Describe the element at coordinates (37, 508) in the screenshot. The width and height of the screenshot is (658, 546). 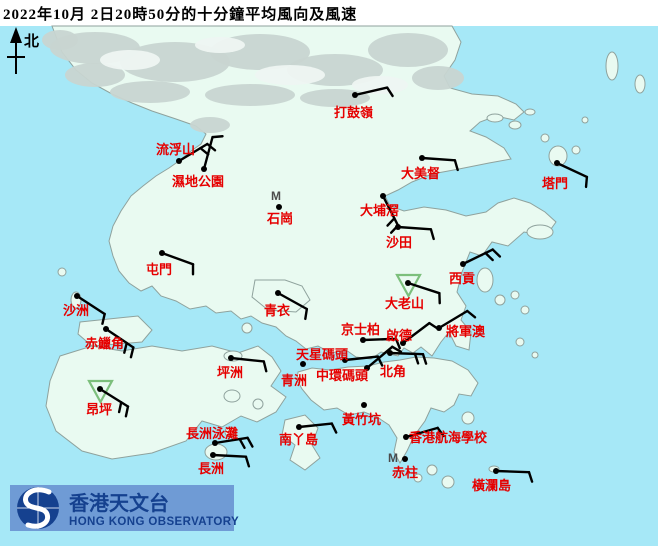
I see `logo-s-swirl-icon` at that location.